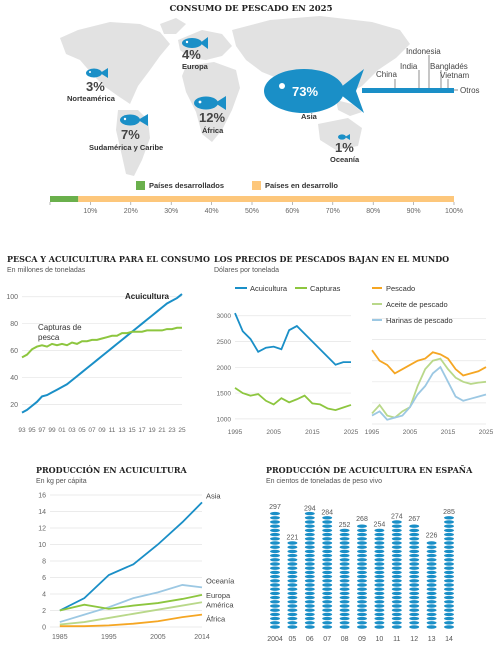 The image size is (502, 648). I want to click on x-tick-label: 97, so click(42, 430).